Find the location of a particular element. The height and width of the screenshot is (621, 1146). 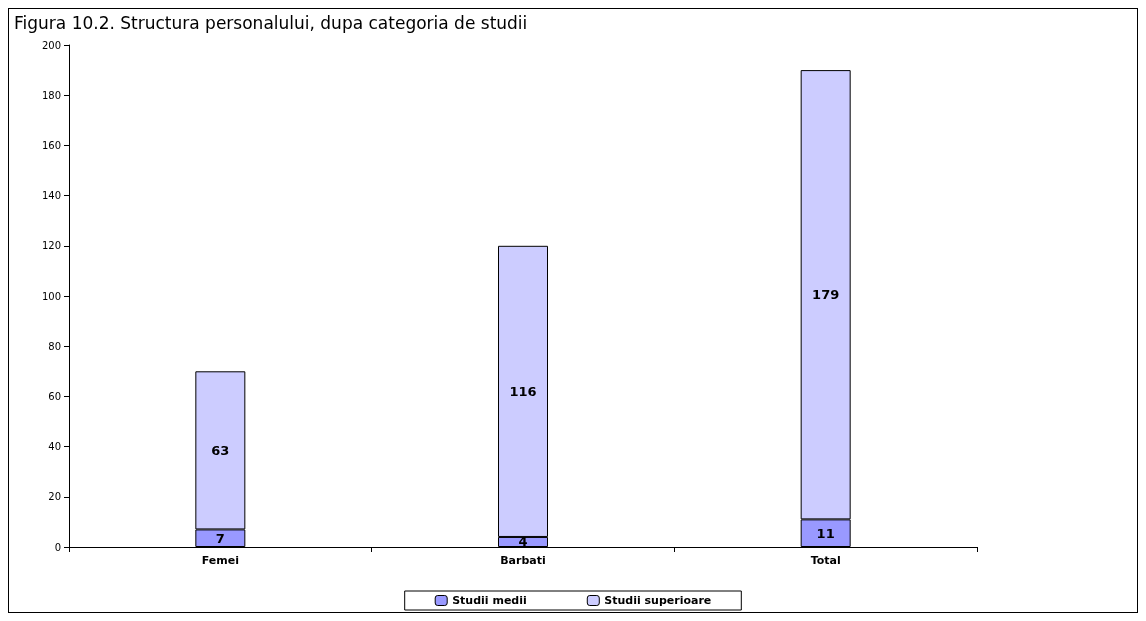

y-tick-label: 140 is located at coordinates (51, 196).